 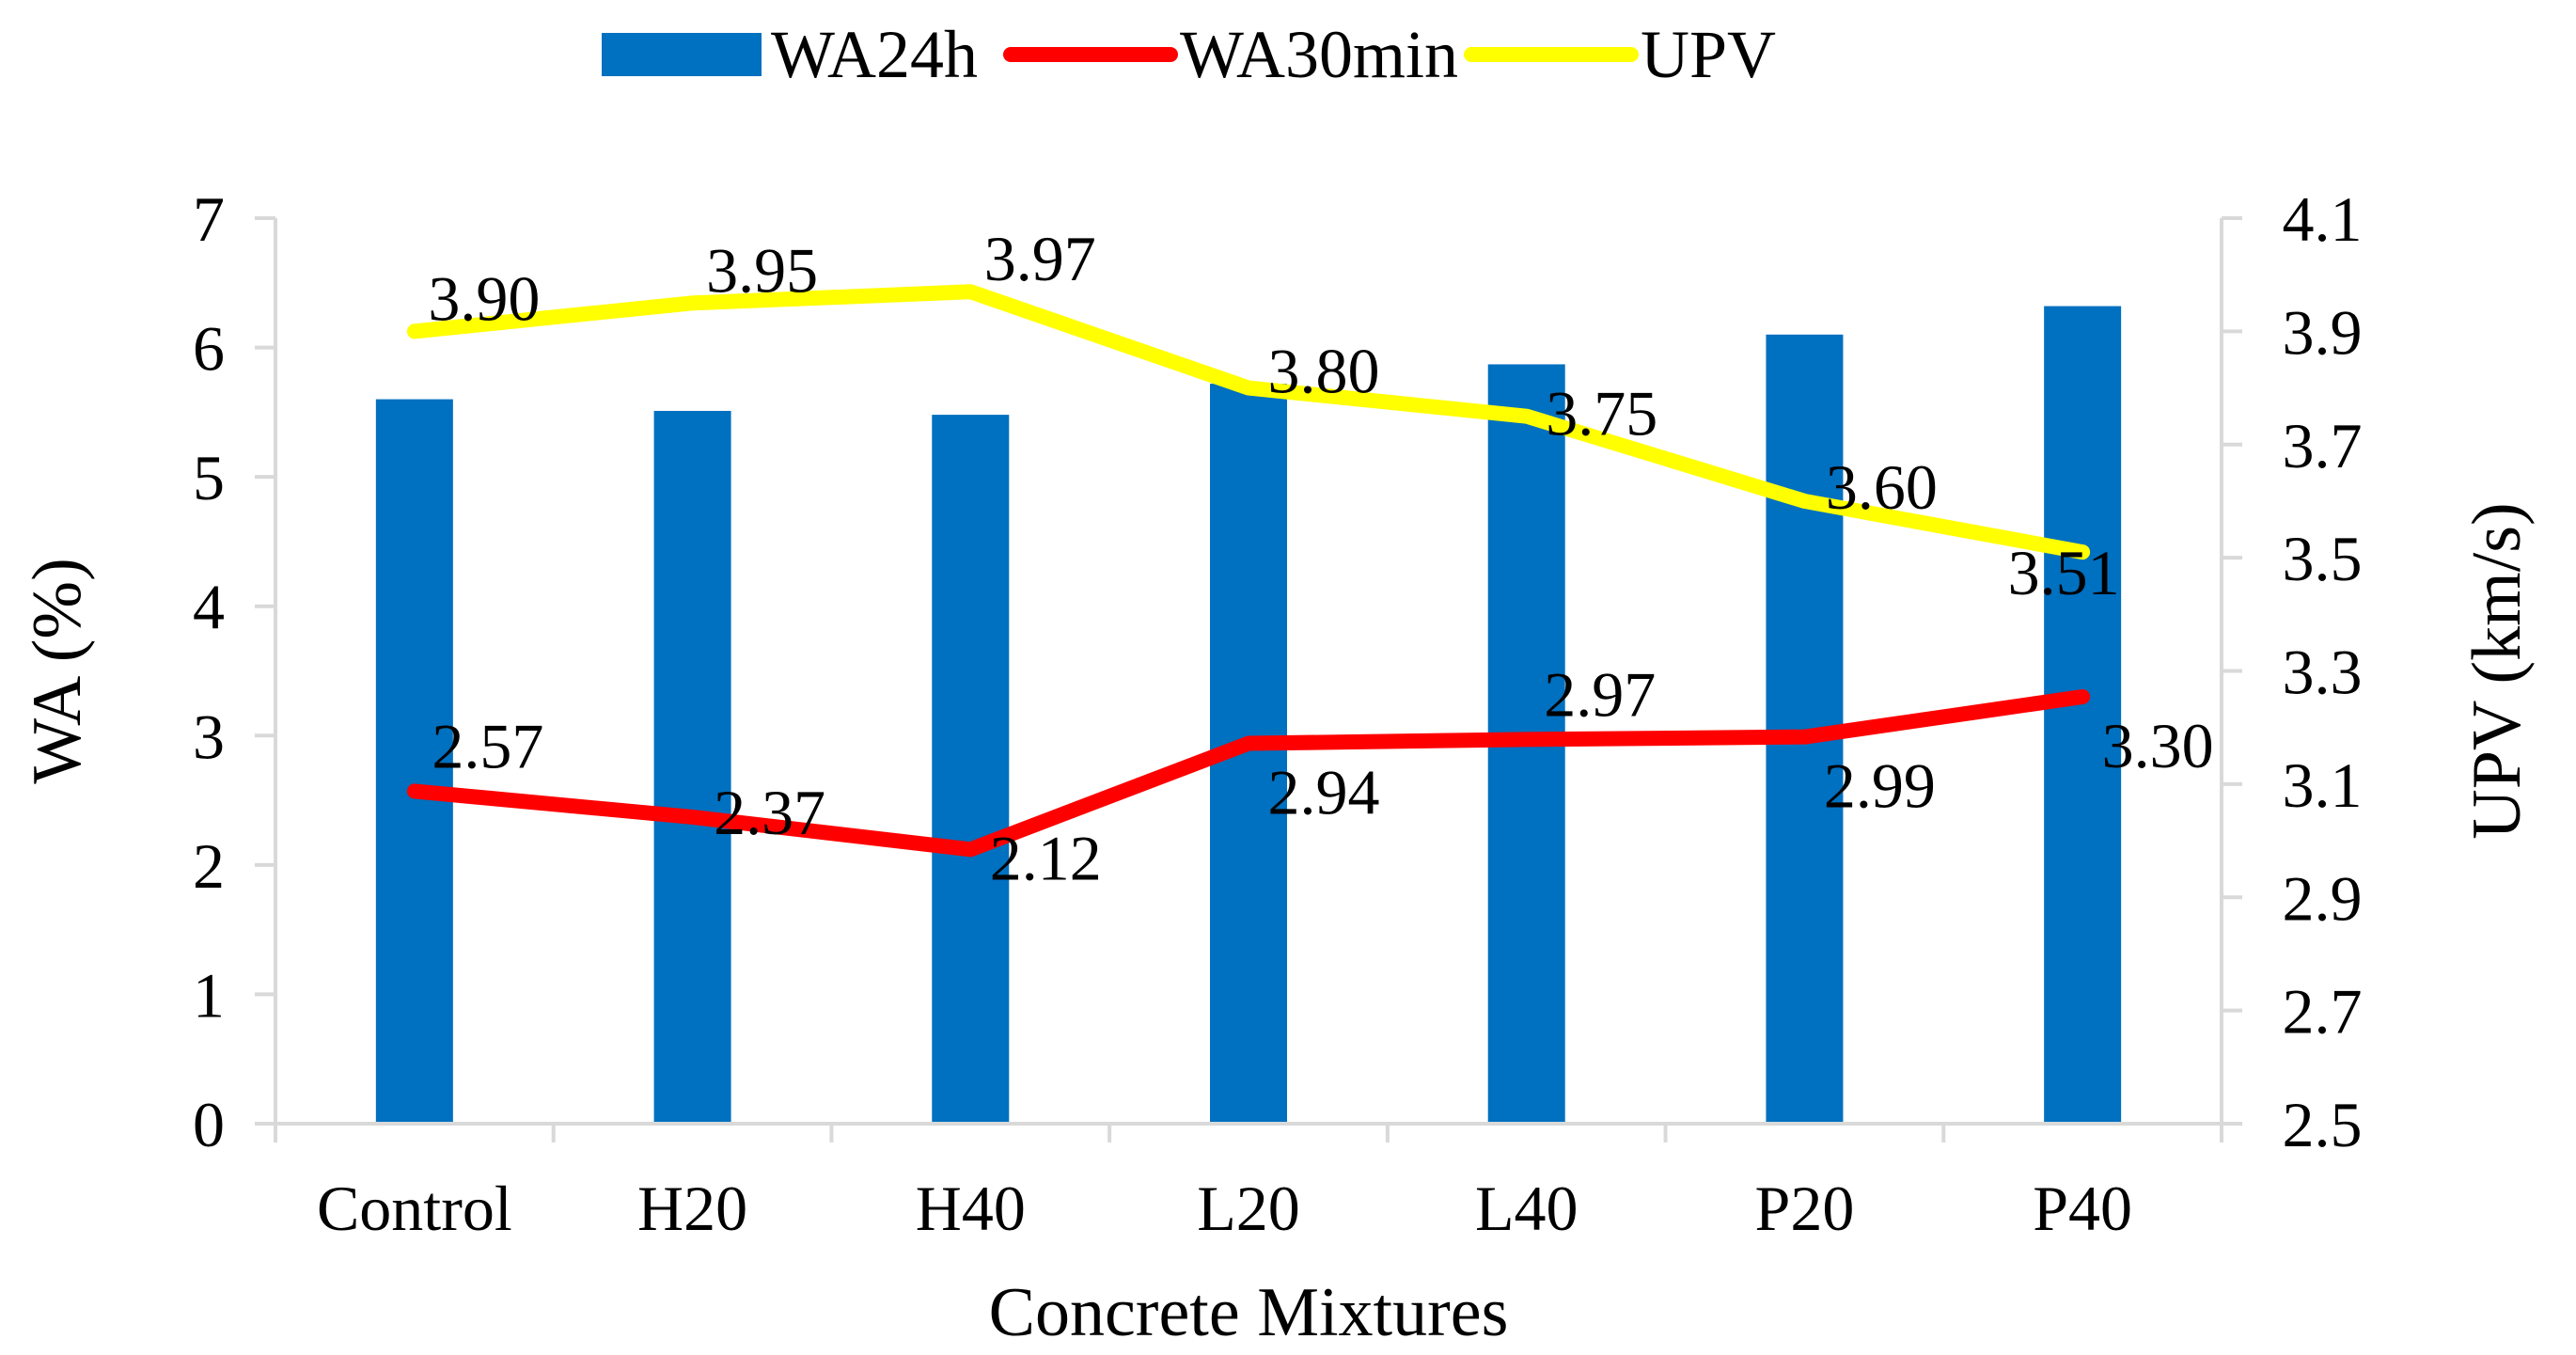 I want to click on x-tick-label: Control, so click(x=415, y=1209).